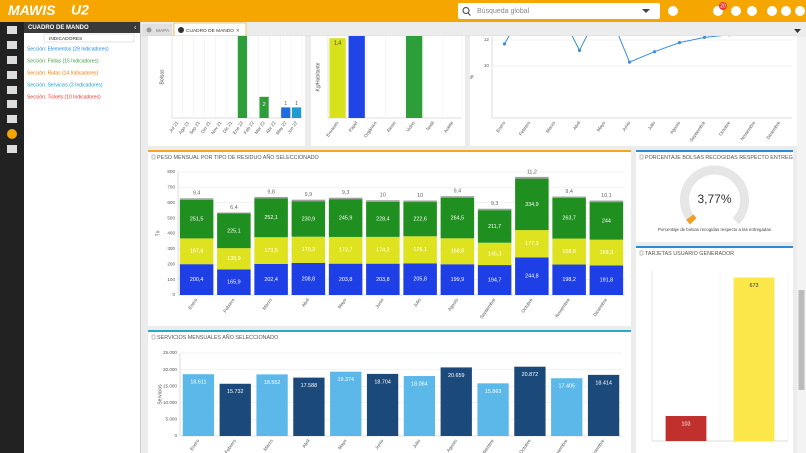 This screenshot has height=453, width=806. Describe the element at coordinates (210, 31) in the screenshot. I see `tab-label: CUADRO DE MANDO` at that location.